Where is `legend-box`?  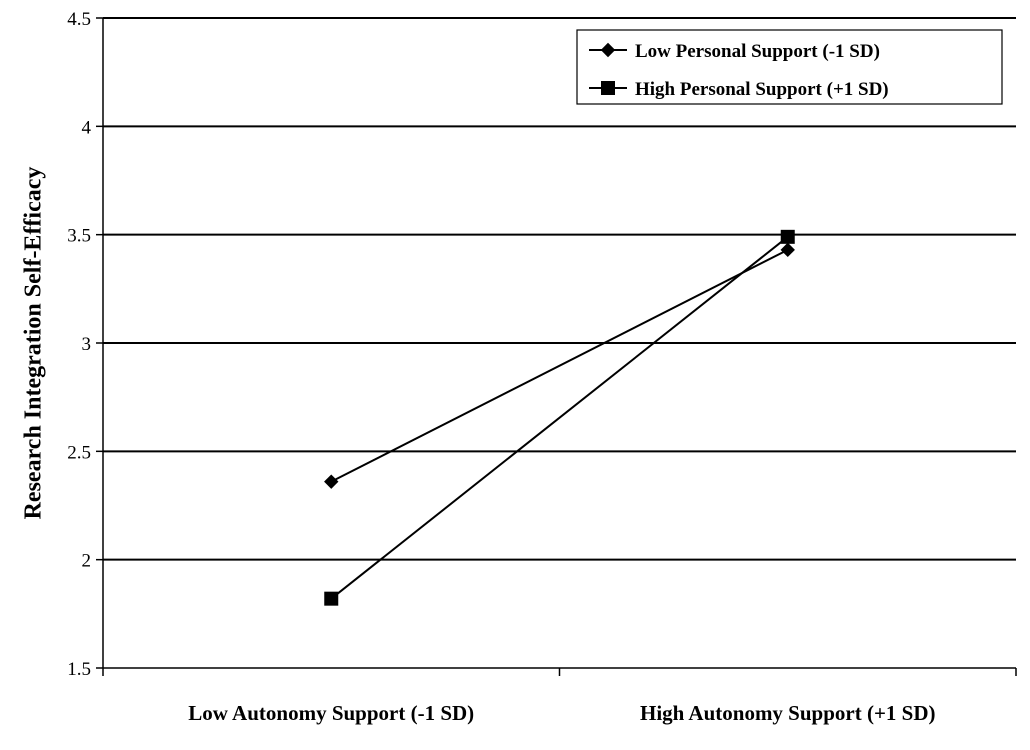 legend-box is located at coordinates (789, 67).